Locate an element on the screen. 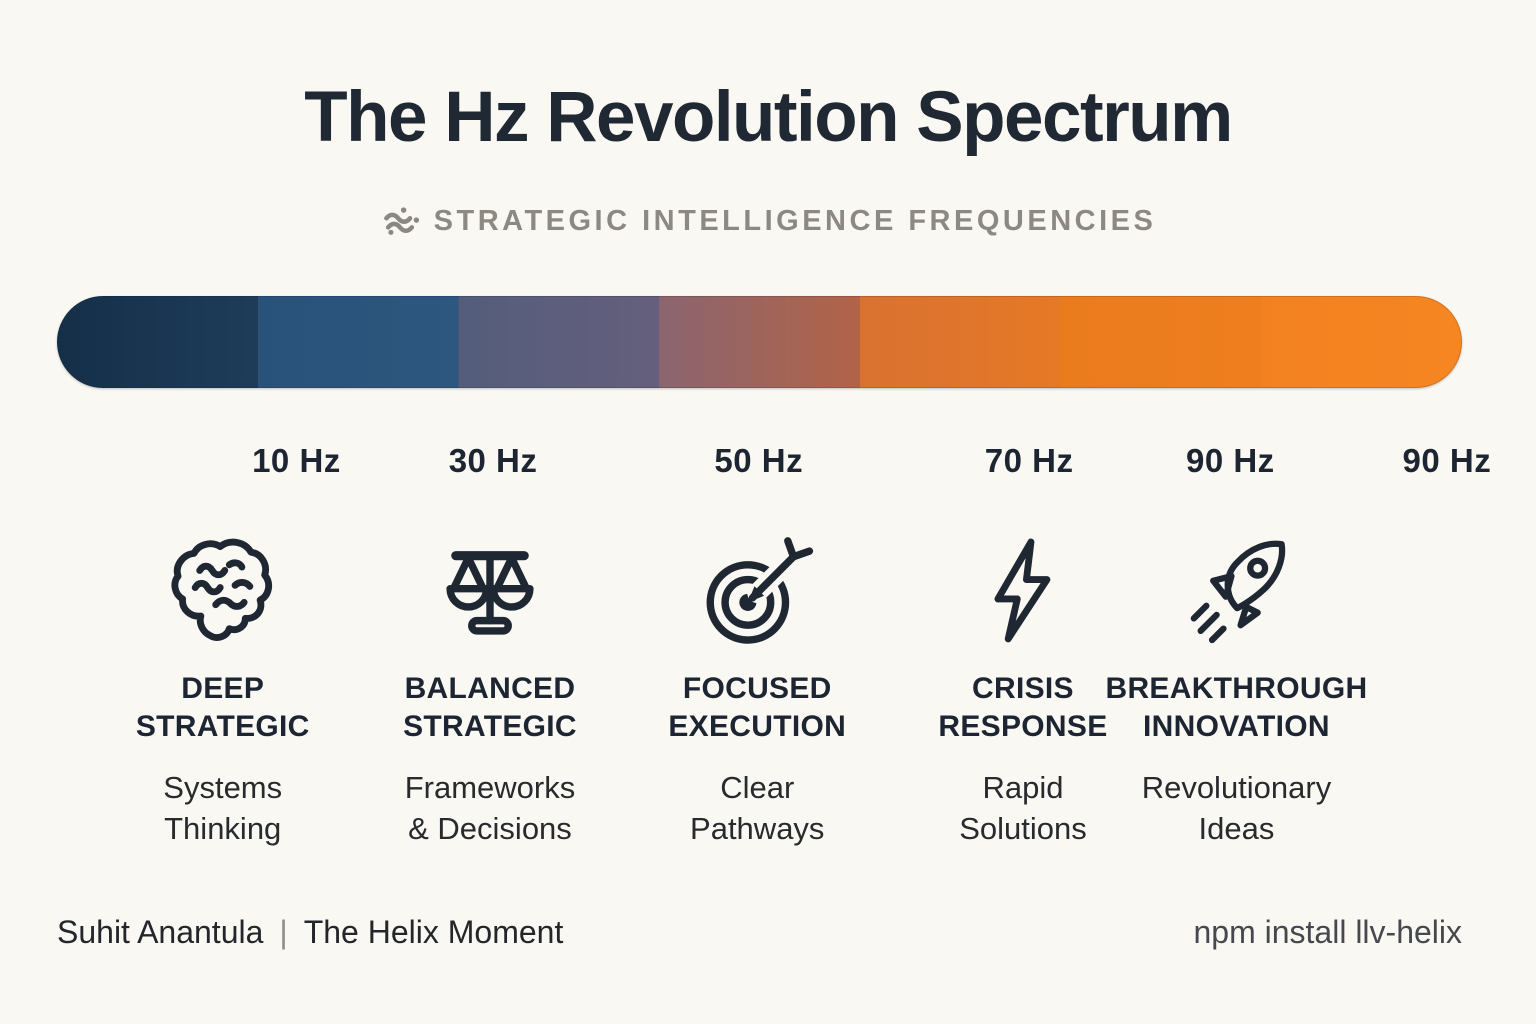 This screenshot has width=1536, height=1024. target-icon is located at coordinates (757, 591).